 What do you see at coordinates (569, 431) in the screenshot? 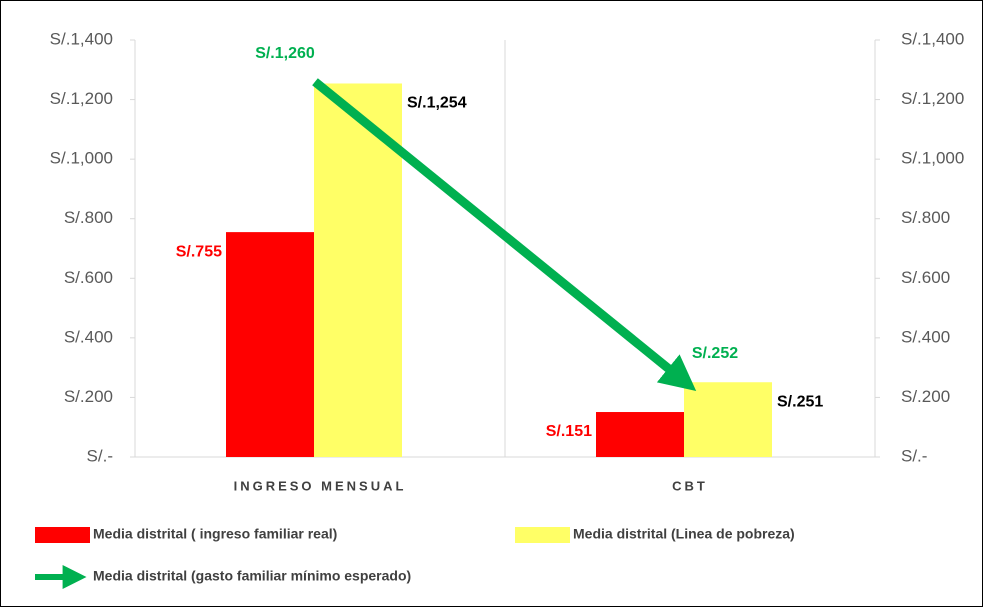
I see `data-label: S/.151` at bounding box center [569, 431].